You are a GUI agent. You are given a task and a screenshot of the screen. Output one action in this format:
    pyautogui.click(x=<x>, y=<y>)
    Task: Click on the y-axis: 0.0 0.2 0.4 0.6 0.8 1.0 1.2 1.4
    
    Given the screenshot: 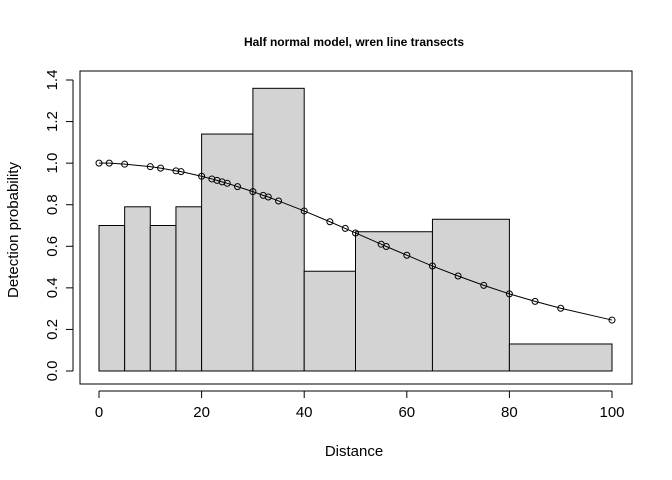 What is the action you would take?
    pyautogui.click(x=59, y=226)
    